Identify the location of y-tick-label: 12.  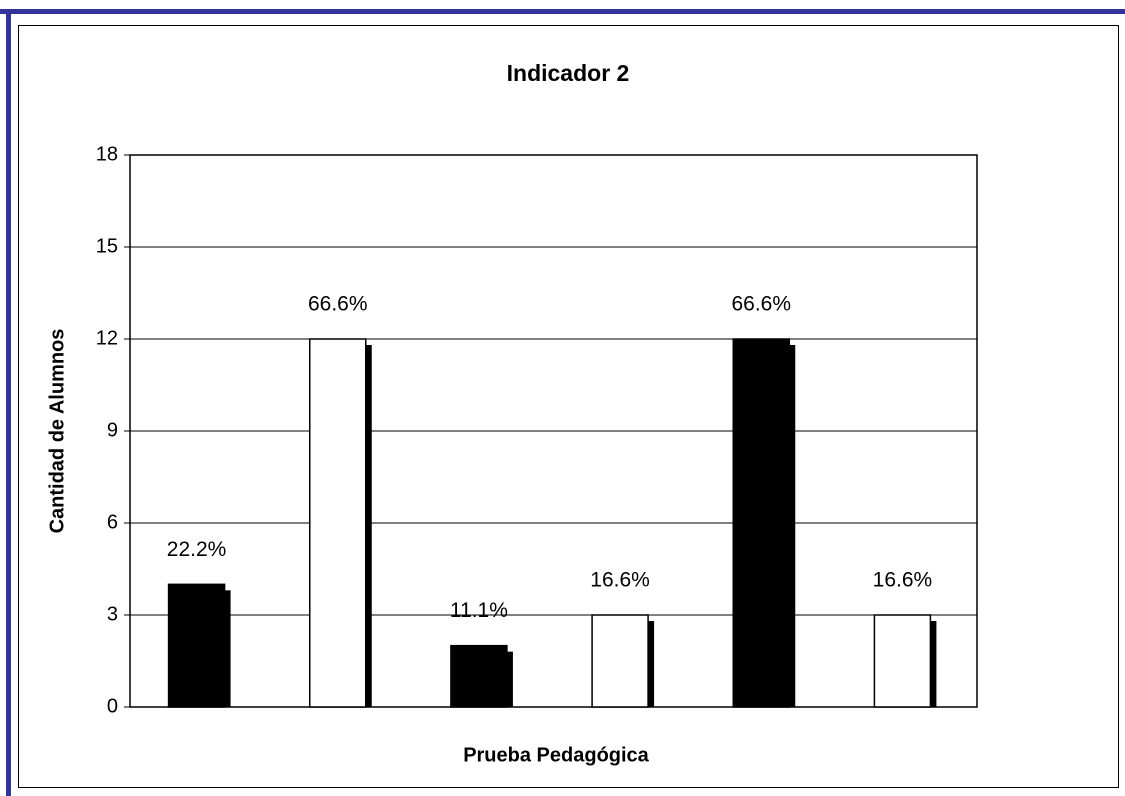
(107, 338).